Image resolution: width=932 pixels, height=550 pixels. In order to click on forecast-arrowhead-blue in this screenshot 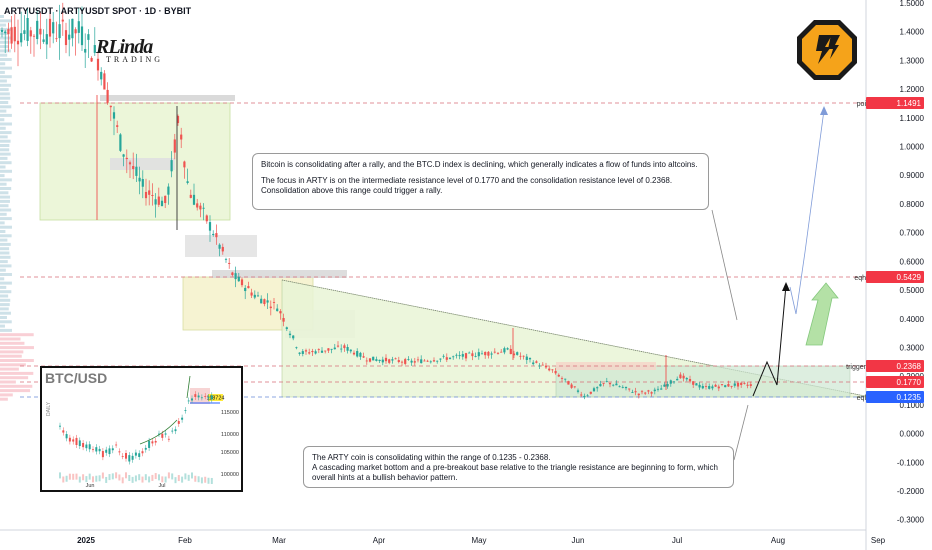, I will do `click(824, 110)`.